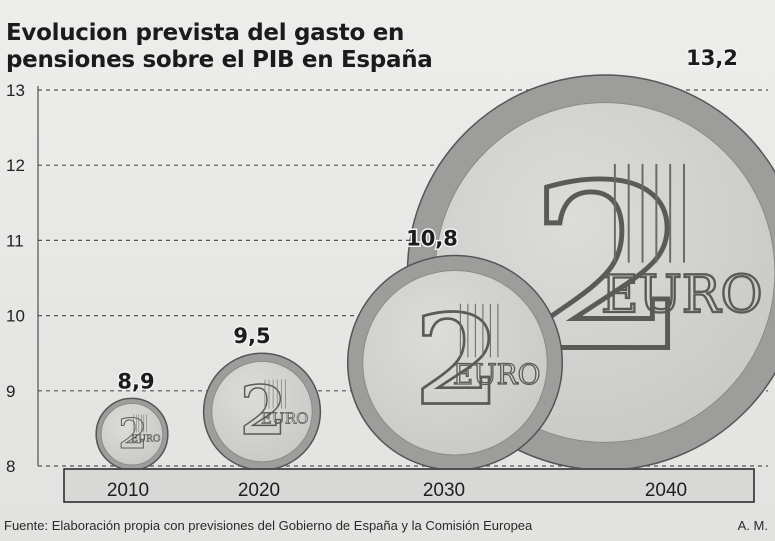 Image resolution: width=775 pixels, height=541 pixels. What do you see at coordinates (15, 90) in the screenshot?
I see `y-tick-label: 13` at bounding box center [15, 90].